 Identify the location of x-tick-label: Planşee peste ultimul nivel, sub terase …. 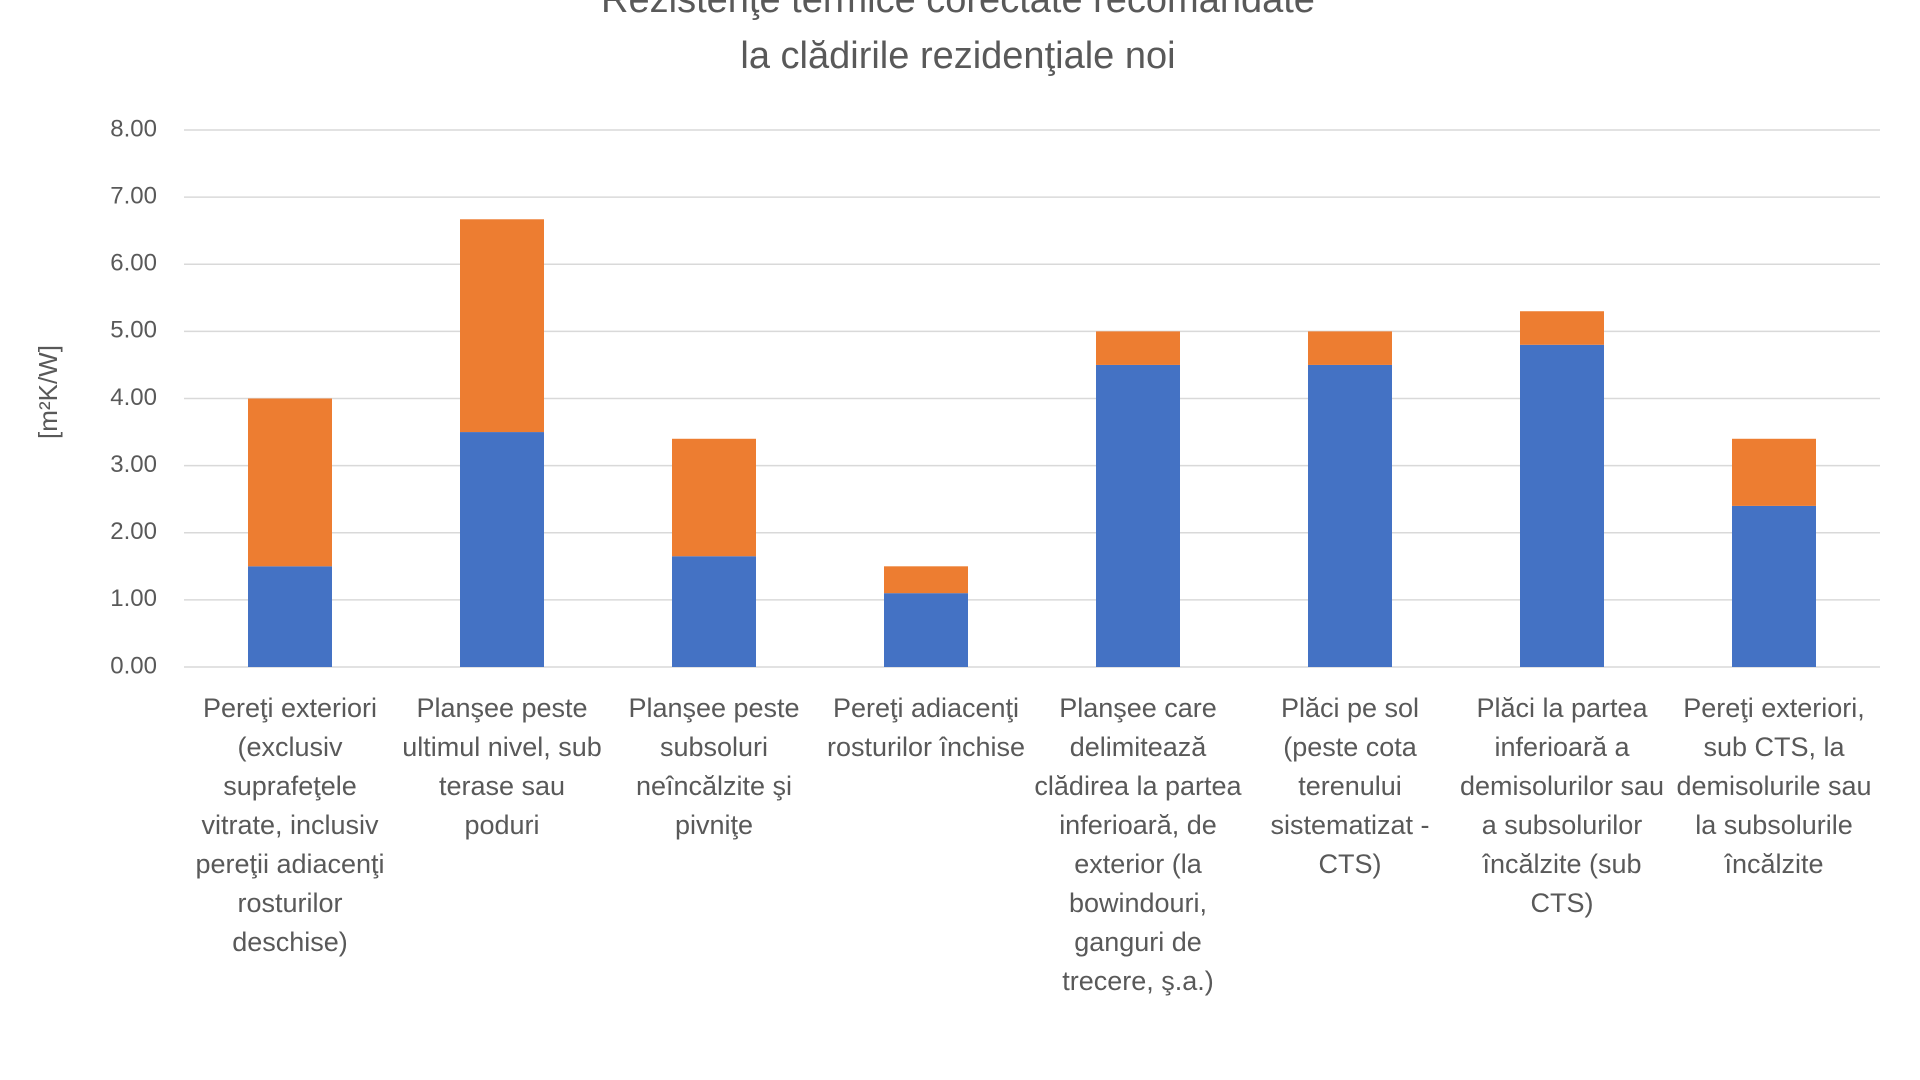
(502, 766).